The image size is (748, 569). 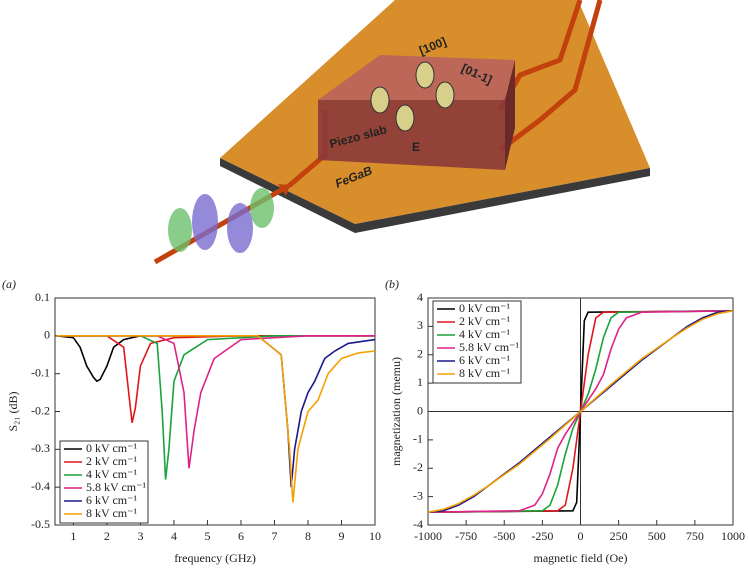 I want to click on x-tick-label: 750, so click(x=695, y=536).